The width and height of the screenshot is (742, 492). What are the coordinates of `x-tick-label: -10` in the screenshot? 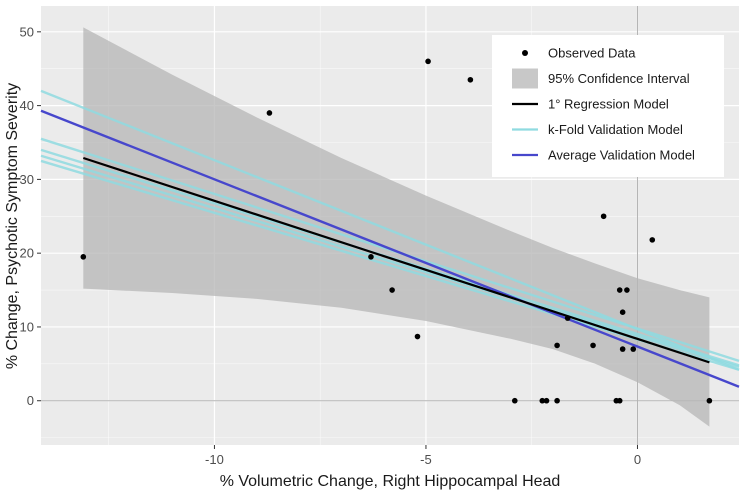 It's located at (214, 459).